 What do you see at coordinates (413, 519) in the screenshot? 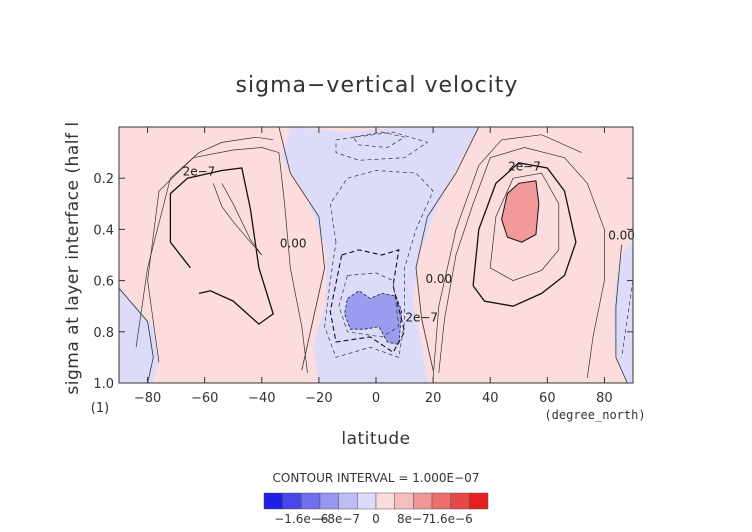
I see `colorbar-tick-label: 8e−7` at bounding box center [413, 519].